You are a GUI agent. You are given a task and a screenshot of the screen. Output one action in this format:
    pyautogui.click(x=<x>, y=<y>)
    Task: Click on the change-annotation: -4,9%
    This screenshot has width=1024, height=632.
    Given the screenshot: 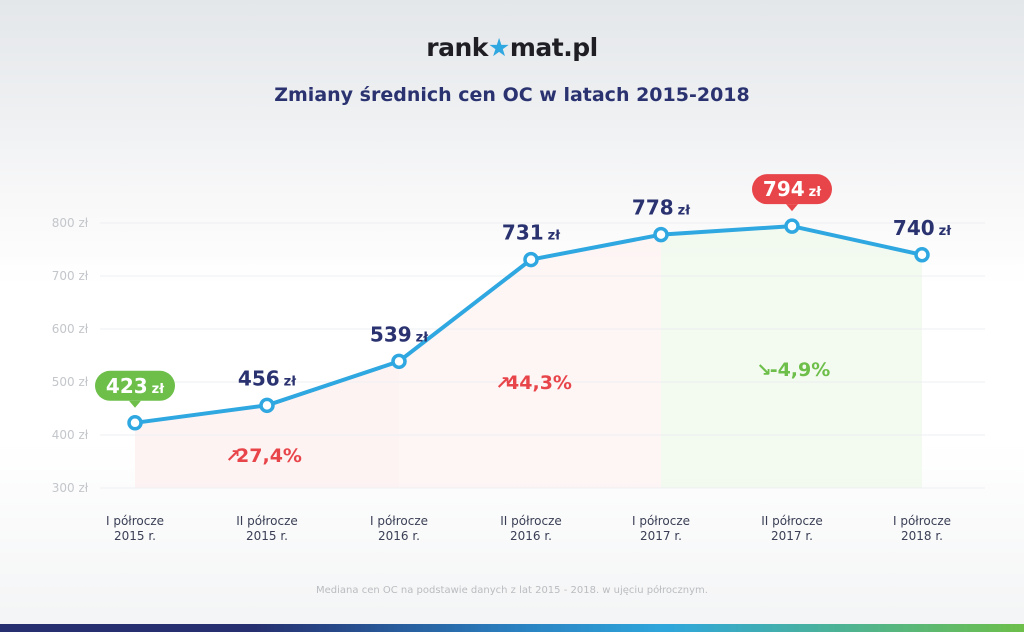 What is the action you would take?
    pyautogui.click(x=800, y=370)
    